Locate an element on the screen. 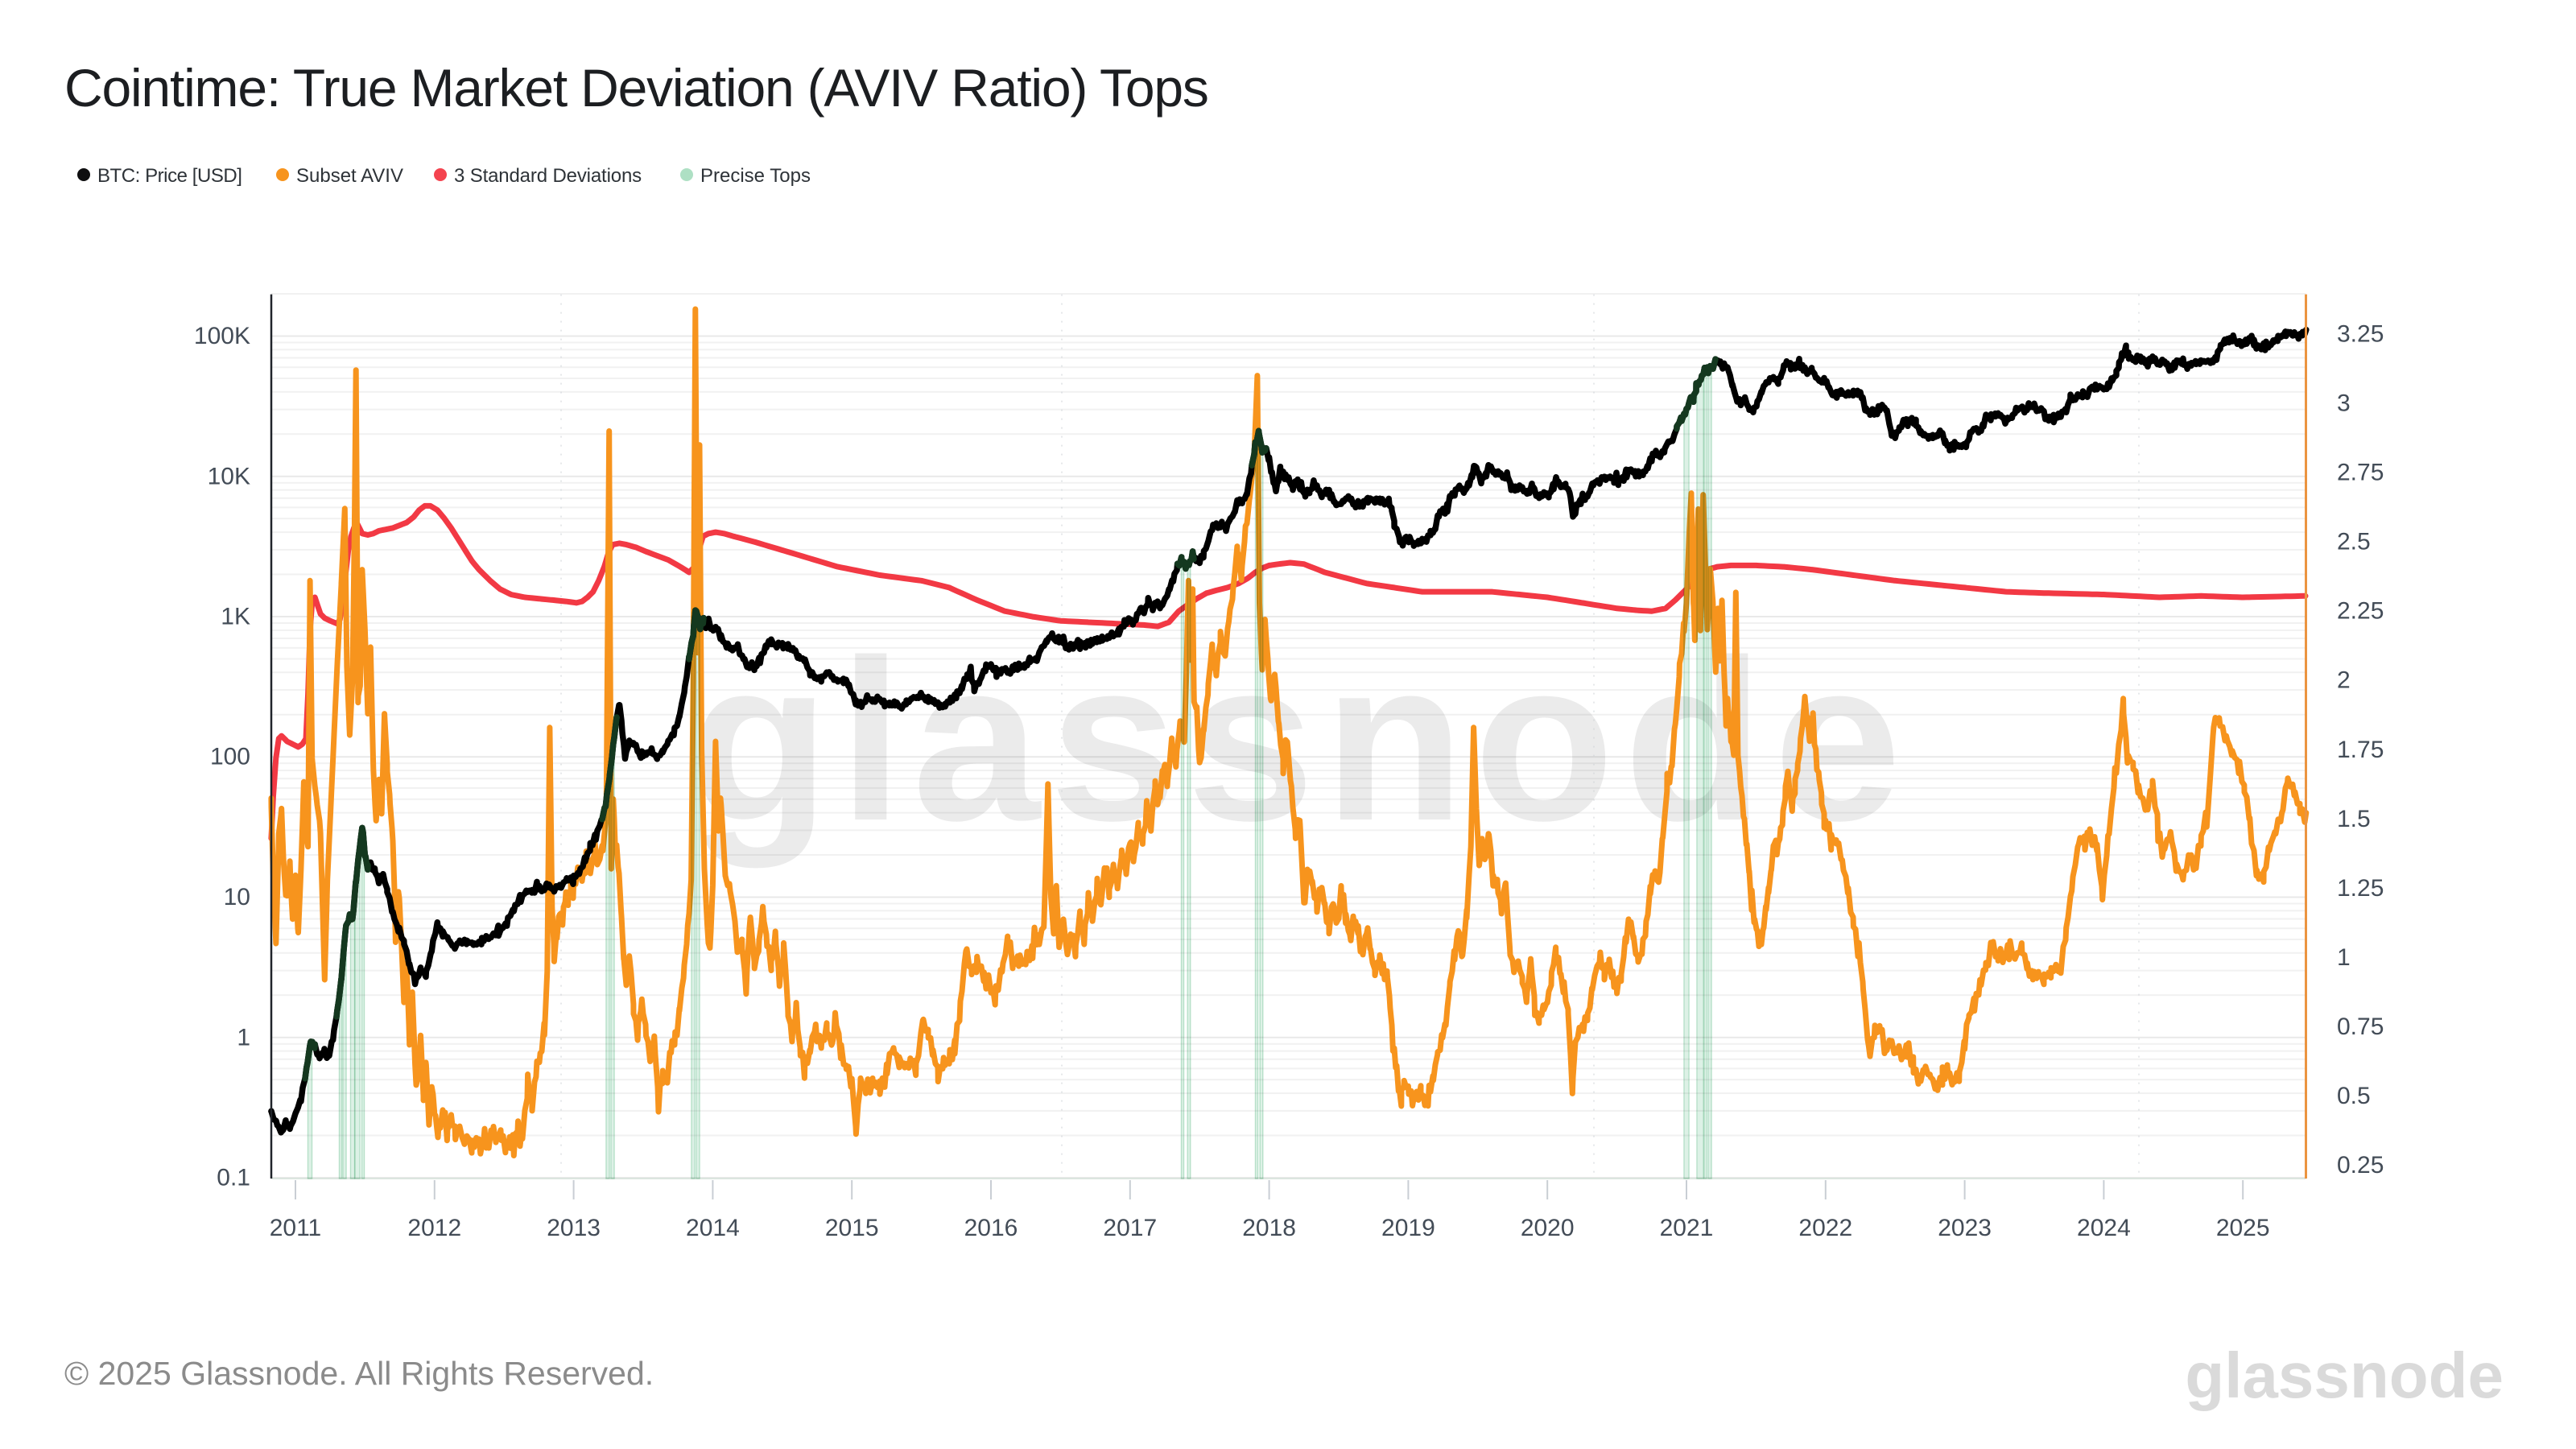  svg-text: 1.75 is located at coordinates (2360, 750).